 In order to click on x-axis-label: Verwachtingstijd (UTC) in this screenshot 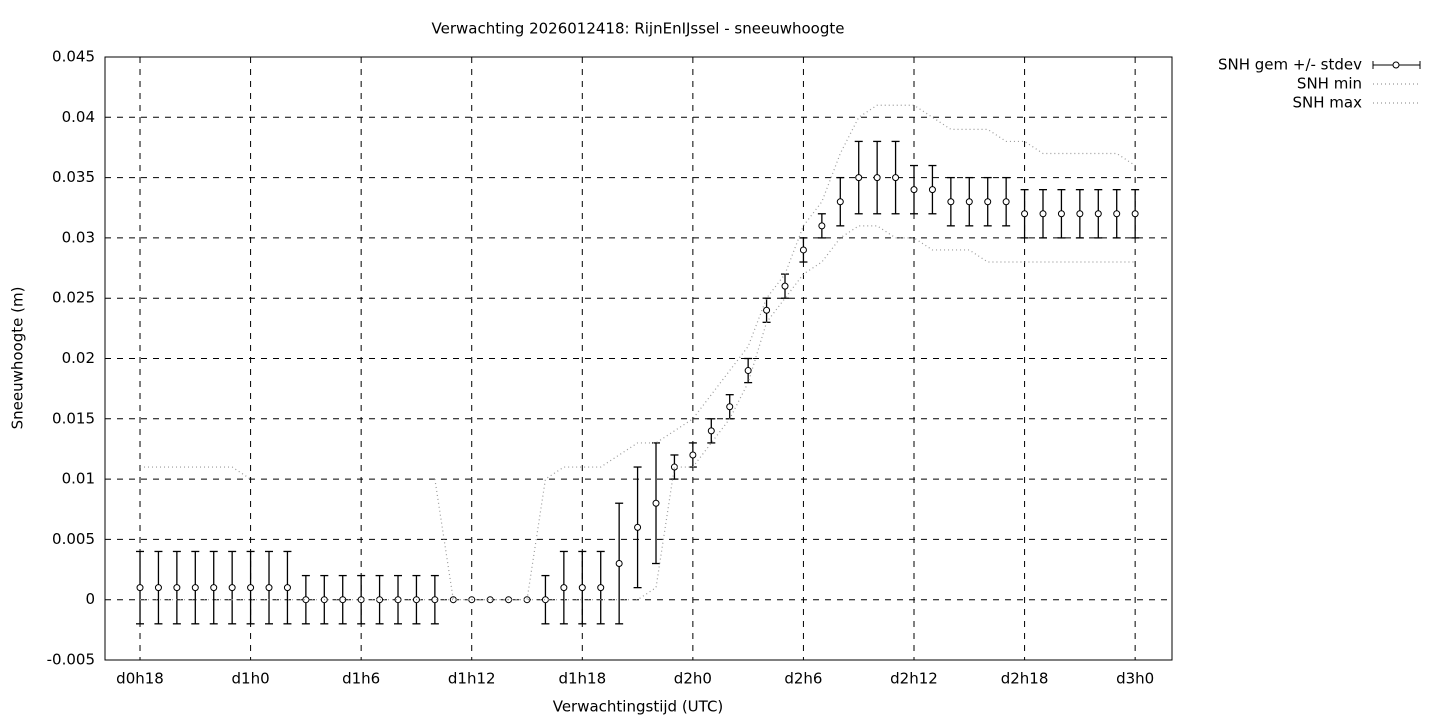, I will do `click(638, 707)`.